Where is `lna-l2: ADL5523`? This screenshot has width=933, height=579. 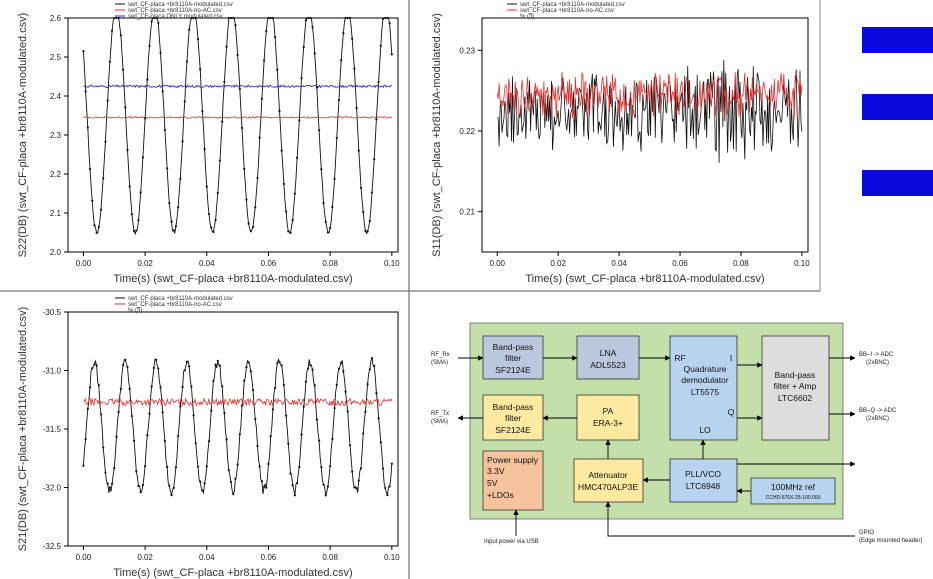
lna-l2: ADL5523 is located at coordinates (608, 365).